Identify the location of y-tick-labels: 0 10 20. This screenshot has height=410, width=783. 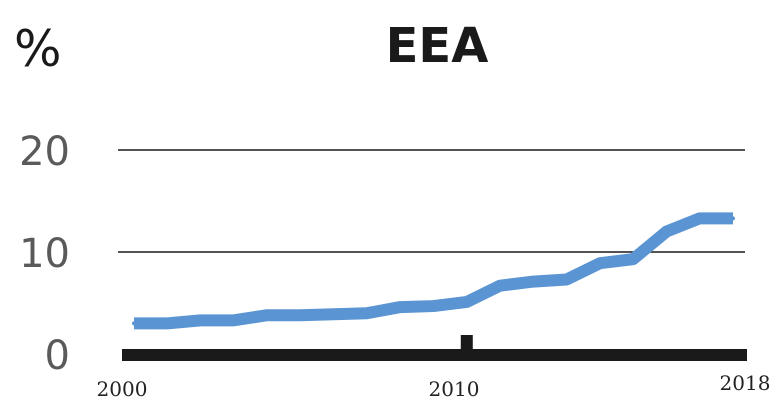
(44, 254).